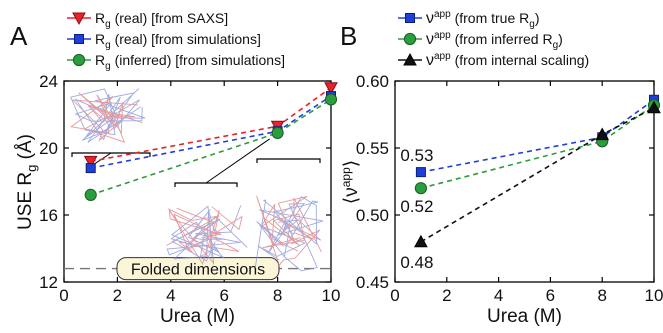 Image resolution: width=663 pixels, height=333 pixels. I want to click on y-axis-label: USE Rg (Å), so click(27, 182).